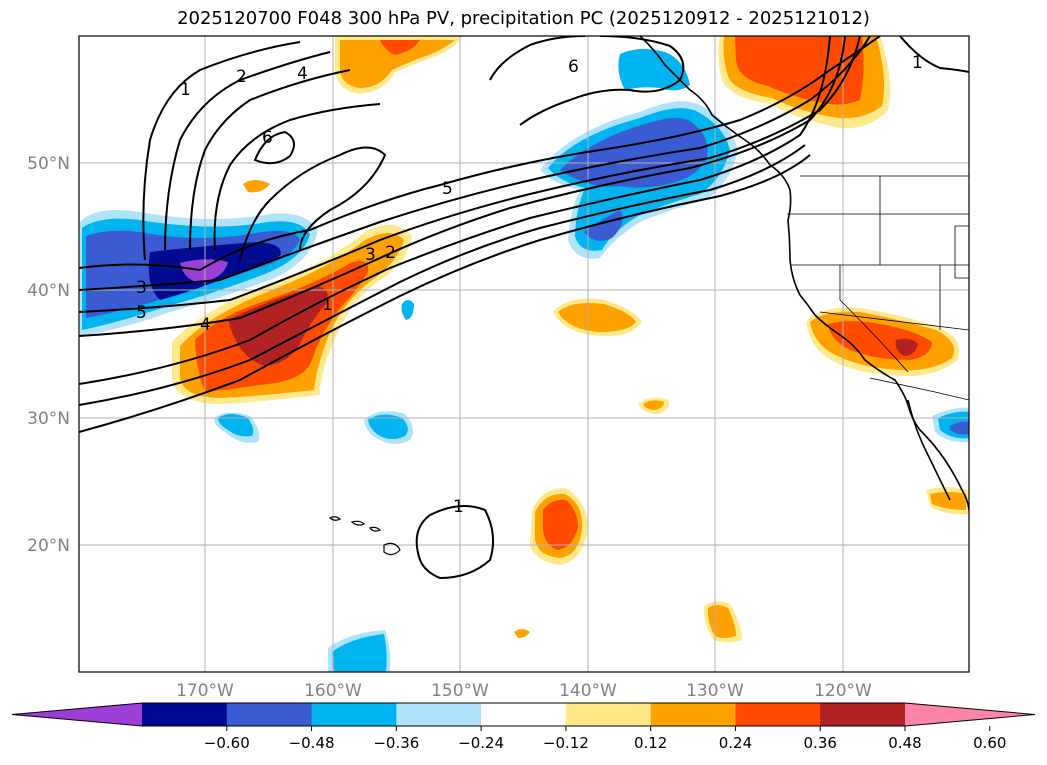 The width and height of the screenshot is (1047, 765). What do you see at coordinates (48, 355) in the screenshot?
I see `latitude-labels: 50°N 40°N 30°N 20°N` at bounding box center [48, 355].